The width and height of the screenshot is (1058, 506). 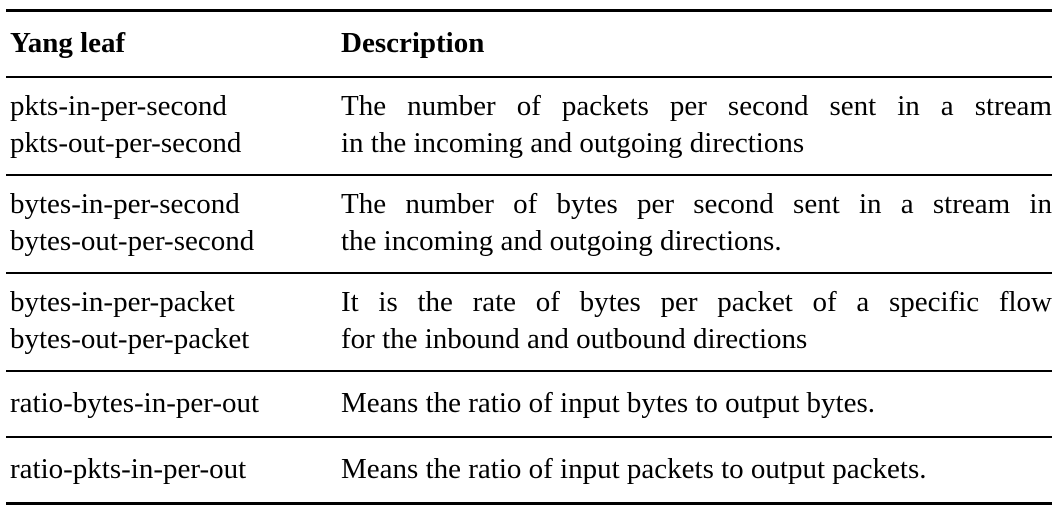 I want to click on yang-leaf-cell: ratio-bytes-in-per-out, so click(x=172, y=404).